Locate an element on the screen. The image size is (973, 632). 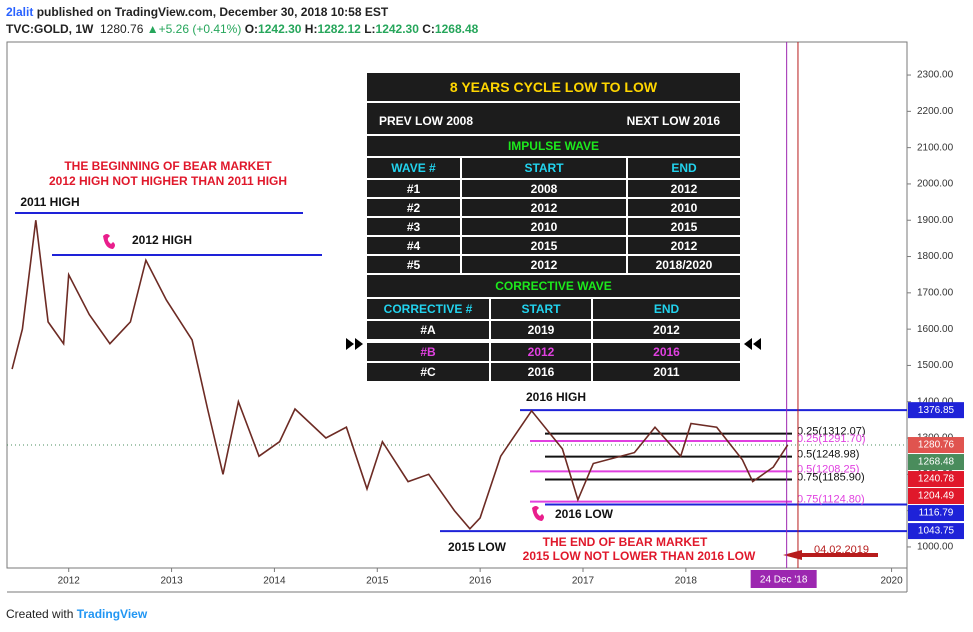
created-with: Created with is located at coordinates (40, 614).